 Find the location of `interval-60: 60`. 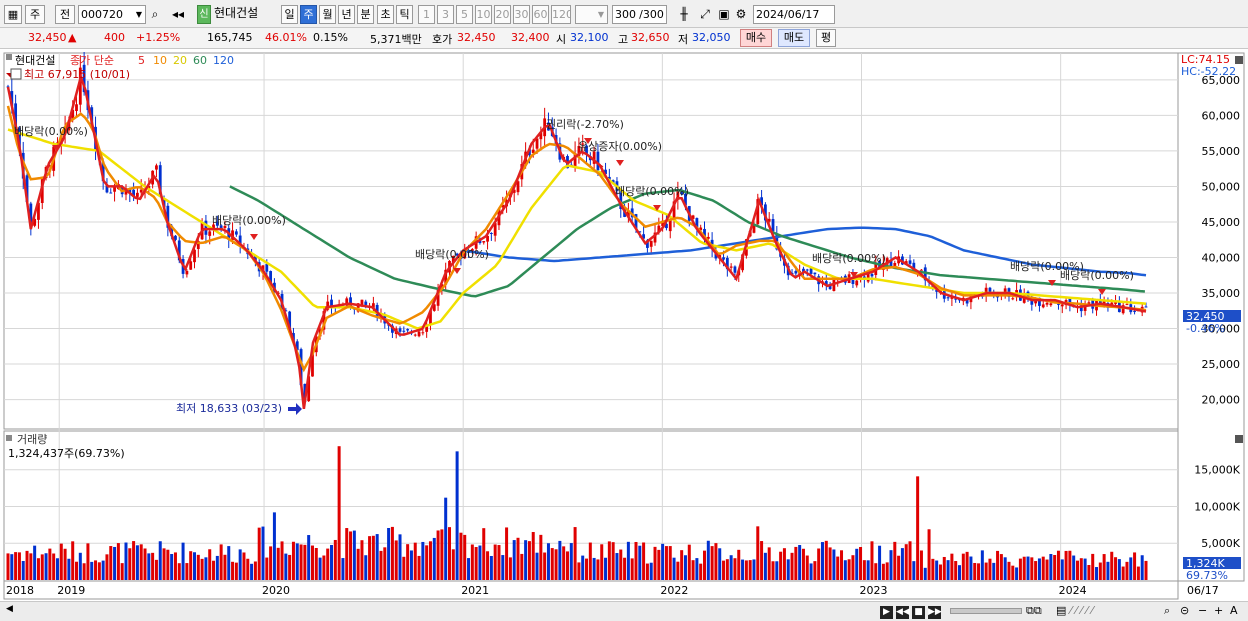

interval-60: 60 is located at coordinates (540, 14).